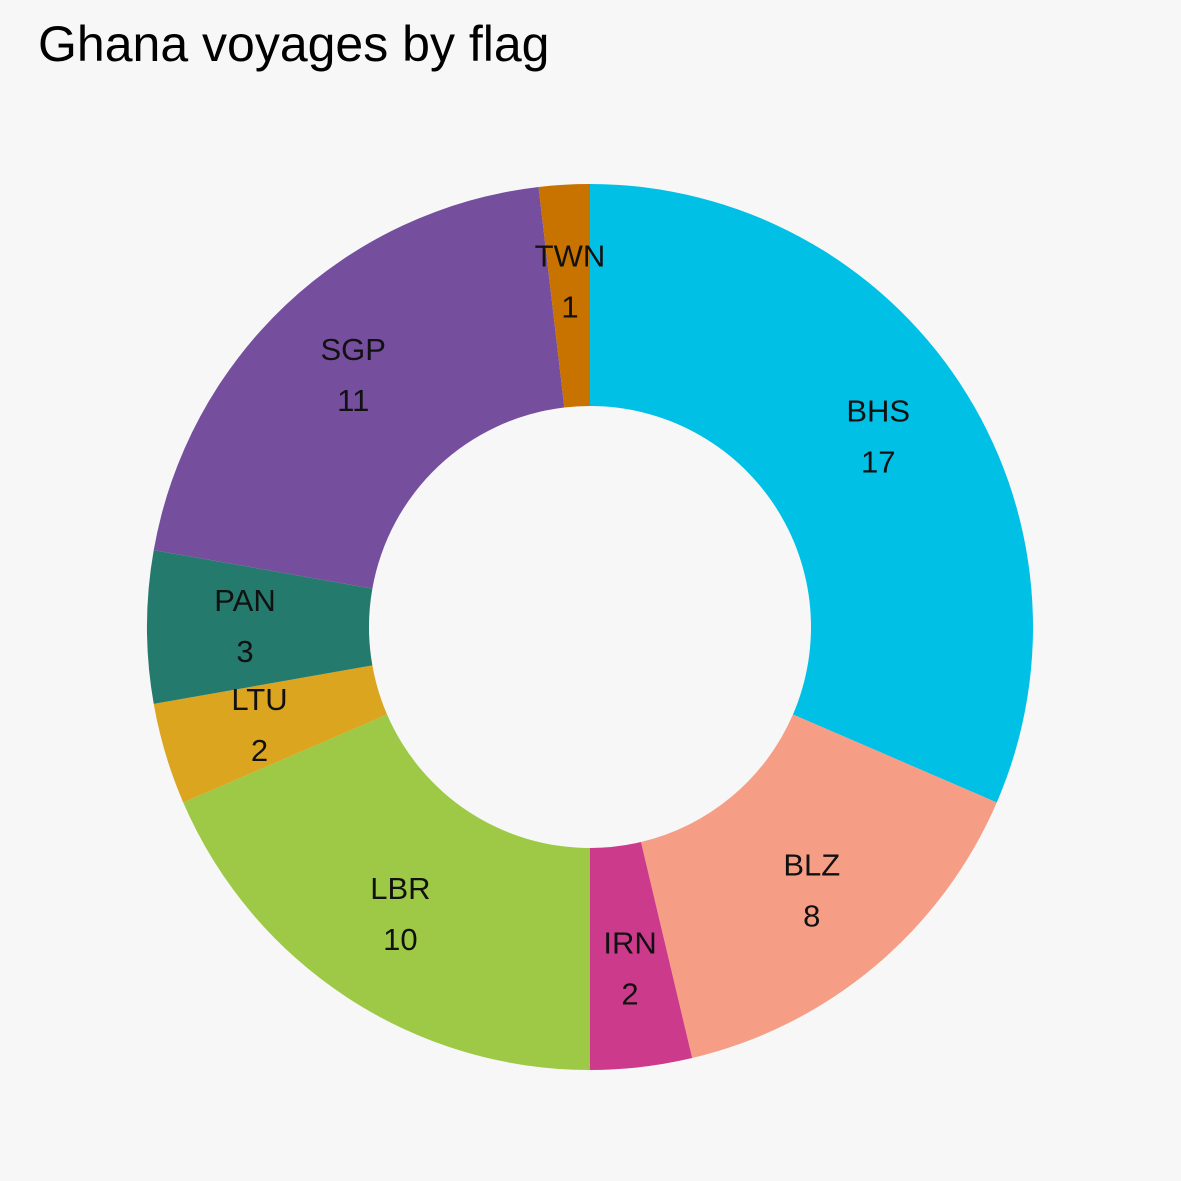 This screenshot has height=1181, width=1181. What do you see at coordinates (878, 410) in the screenshot?
I see `slice-label-bhs: BHS` at bounding box center [878, 410].